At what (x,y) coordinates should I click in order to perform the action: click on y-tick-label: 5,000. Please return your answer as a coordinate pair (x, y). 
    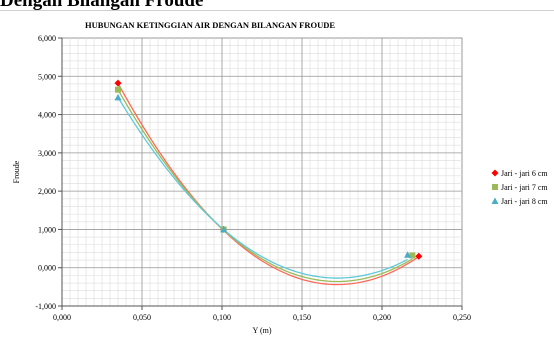
    Looking at the image, I should click on (47, 76).